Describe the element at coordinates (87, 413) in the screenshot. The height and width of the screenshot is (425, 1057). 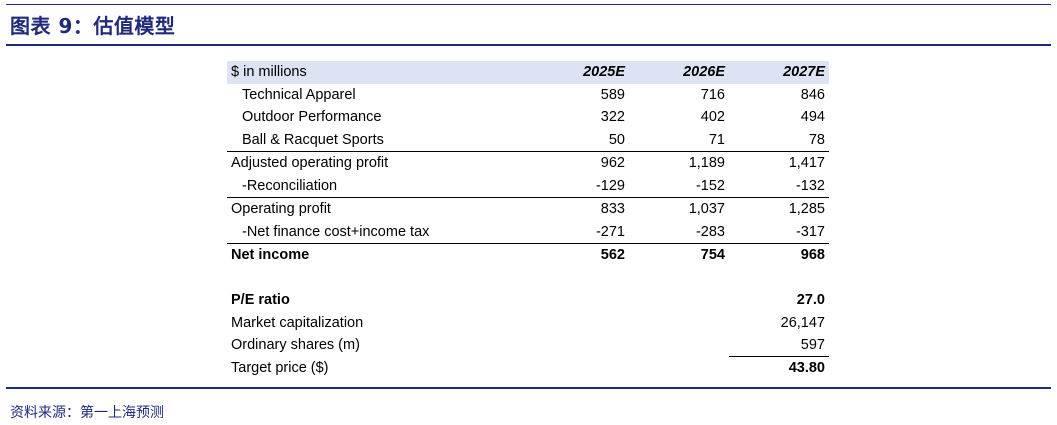
I see `source-note: 资料来源：第一上海预测` at that location.